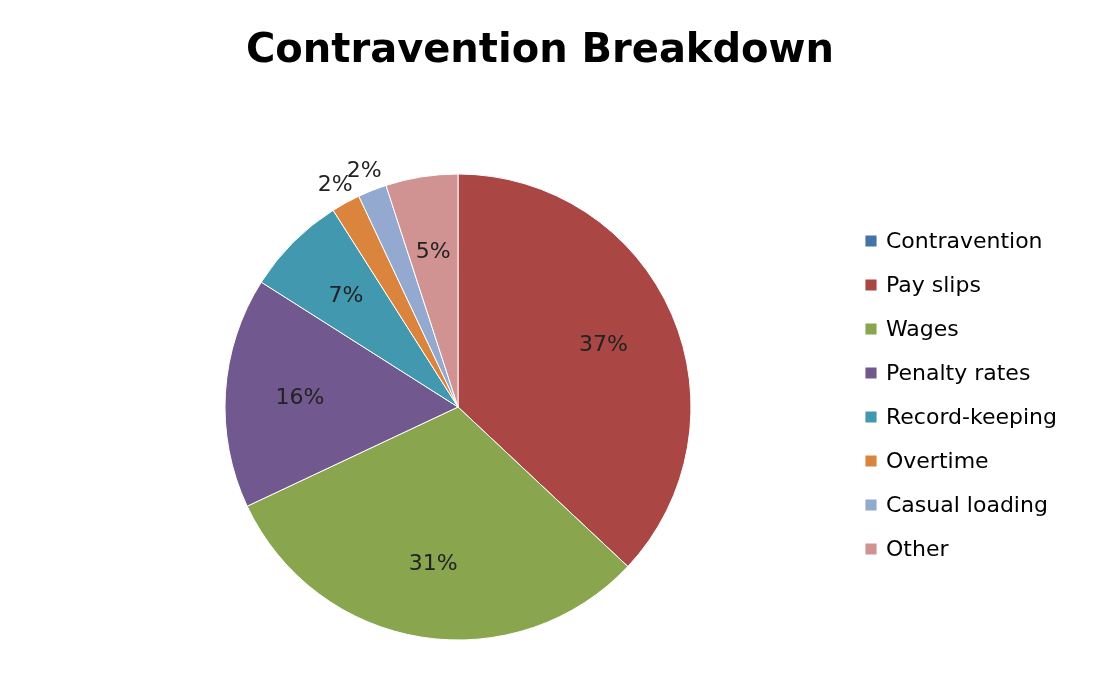 The height and width of the screenshot is (697, 1099). I want to click on legend-label: Wages, so click(922, 328).